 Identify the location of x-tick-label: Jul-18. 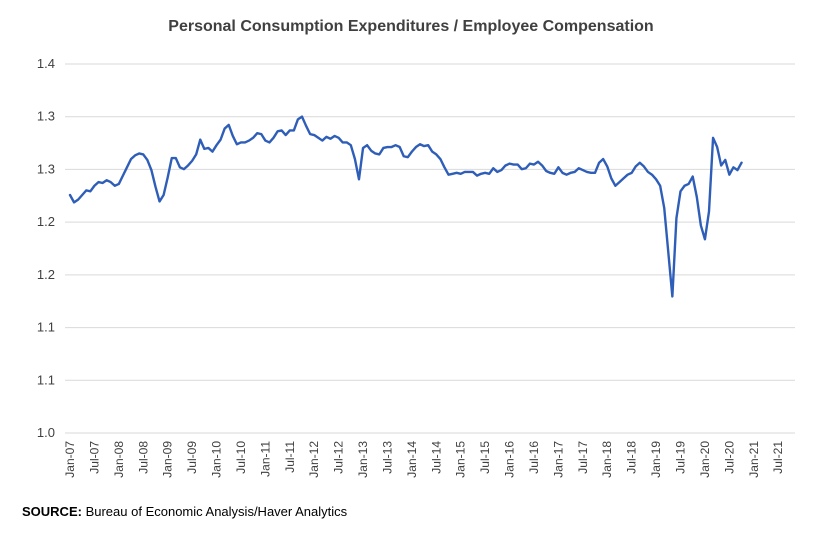
(632, 457).